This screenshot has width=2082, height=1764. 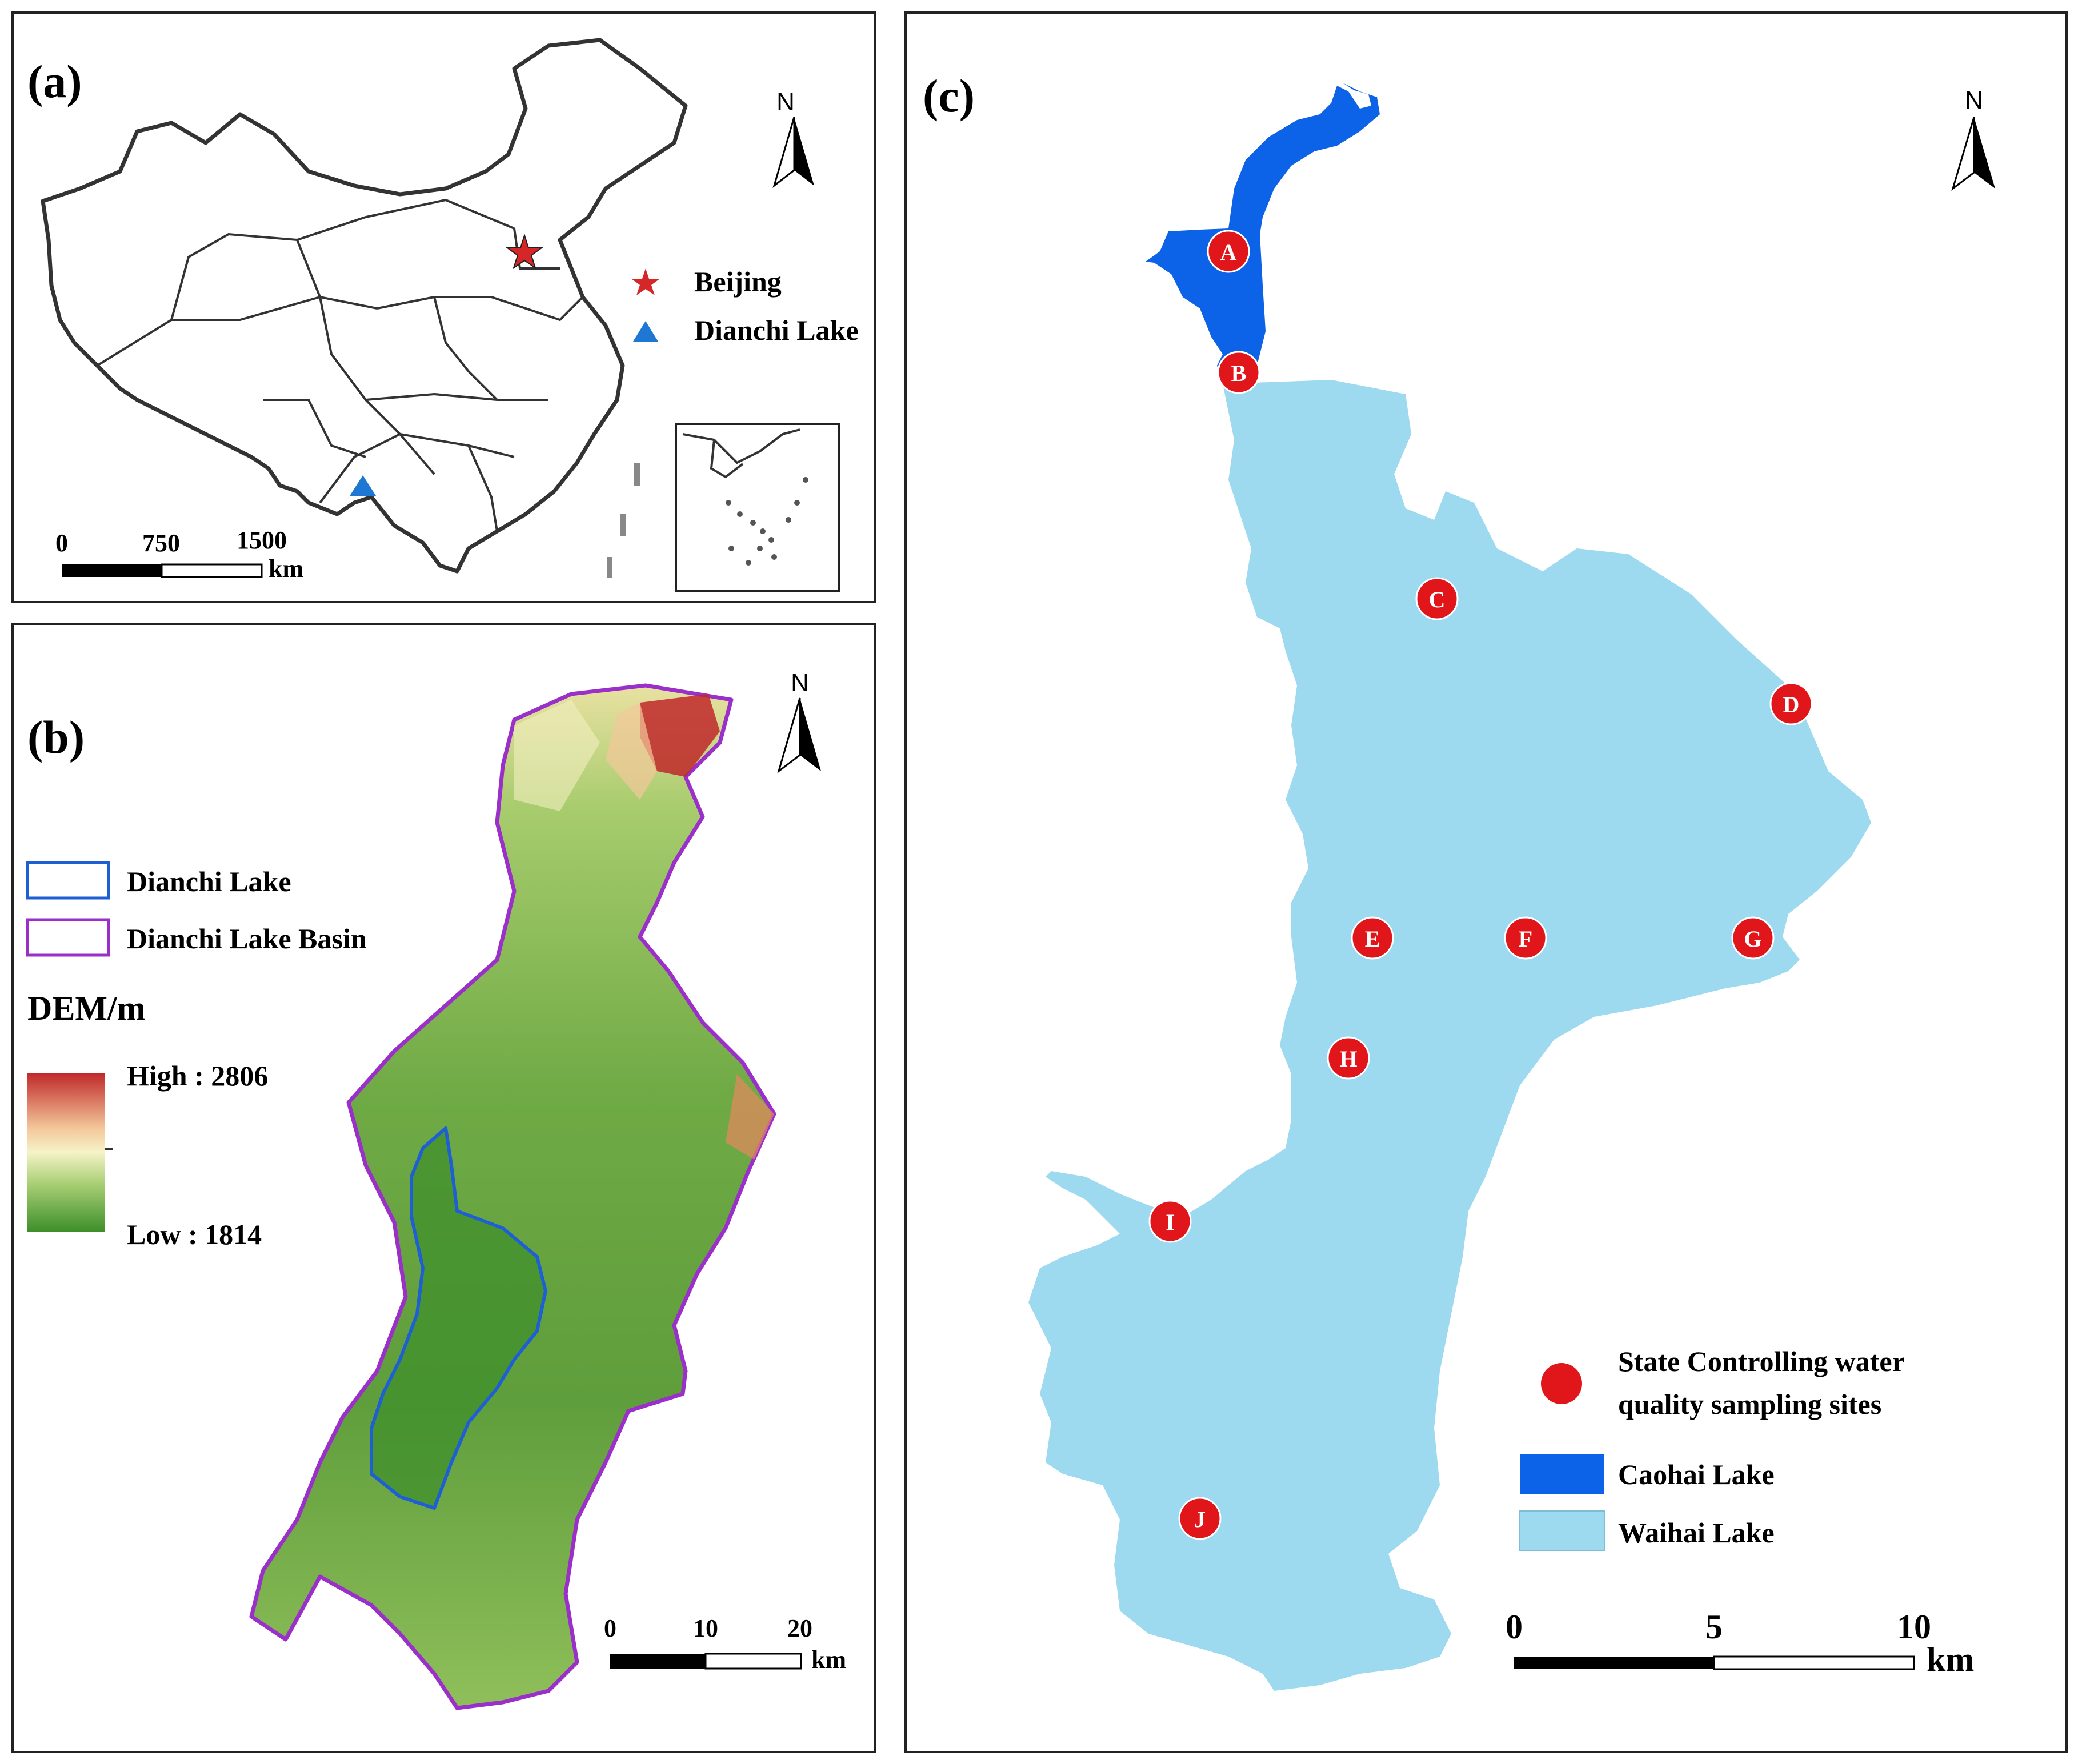 I want to click on dem-title: DEM/m, so click(x=86, y=1008).